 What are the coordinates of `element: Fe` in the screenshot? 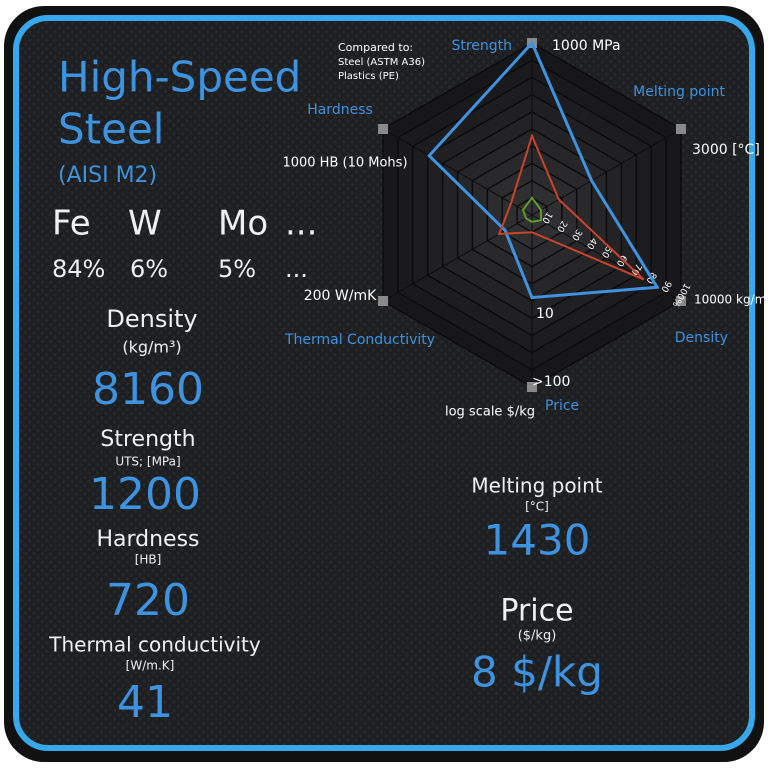 It's located at (71, 224).